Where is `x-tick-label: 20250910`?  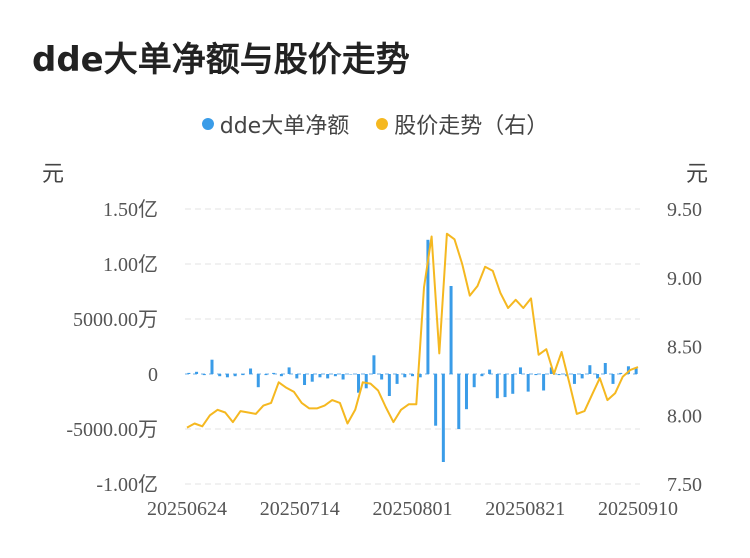
x-tick-label: 20250910 is located at coordinates (638, 509).